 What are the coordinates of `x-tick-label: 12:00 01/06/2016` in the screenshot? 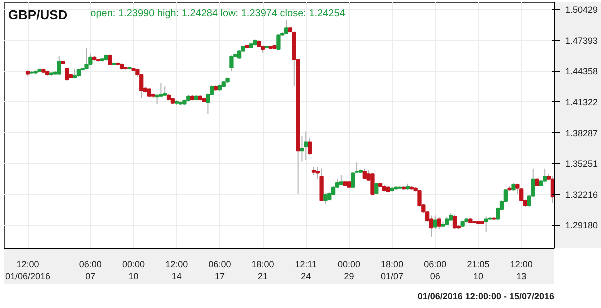 It's located at (28, 271).